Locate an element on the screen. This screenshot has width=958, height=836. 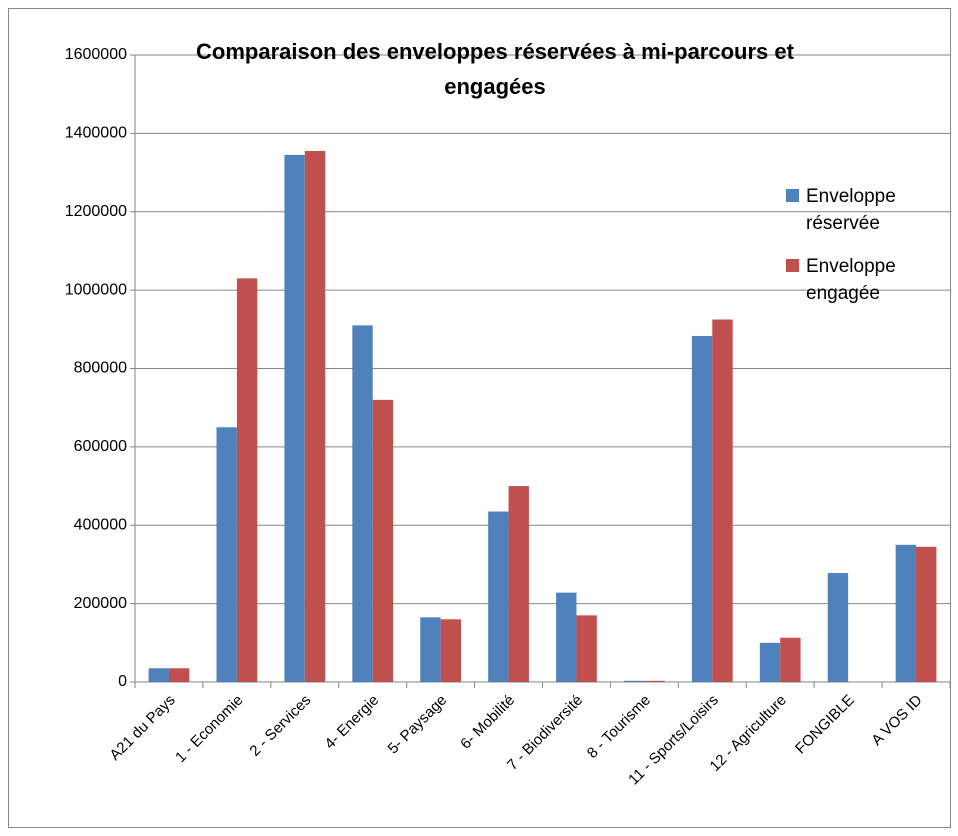
x-tick-label: 1 - Economie is located at coordinates (209, 729).